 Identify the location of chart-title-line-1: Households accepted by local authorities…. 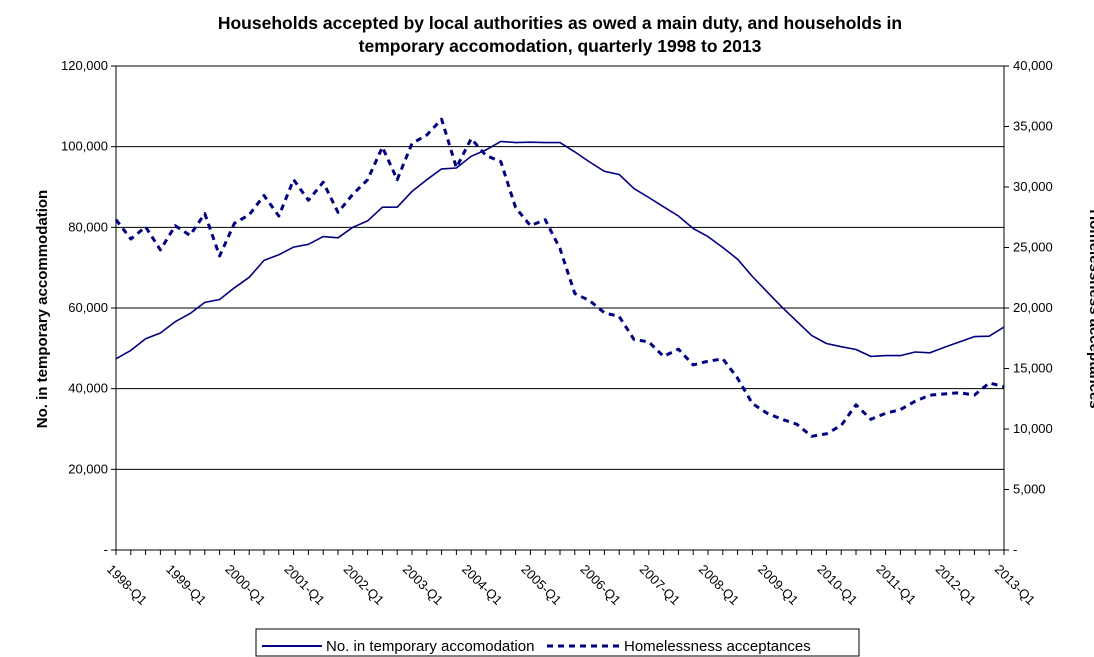
(560, 23).